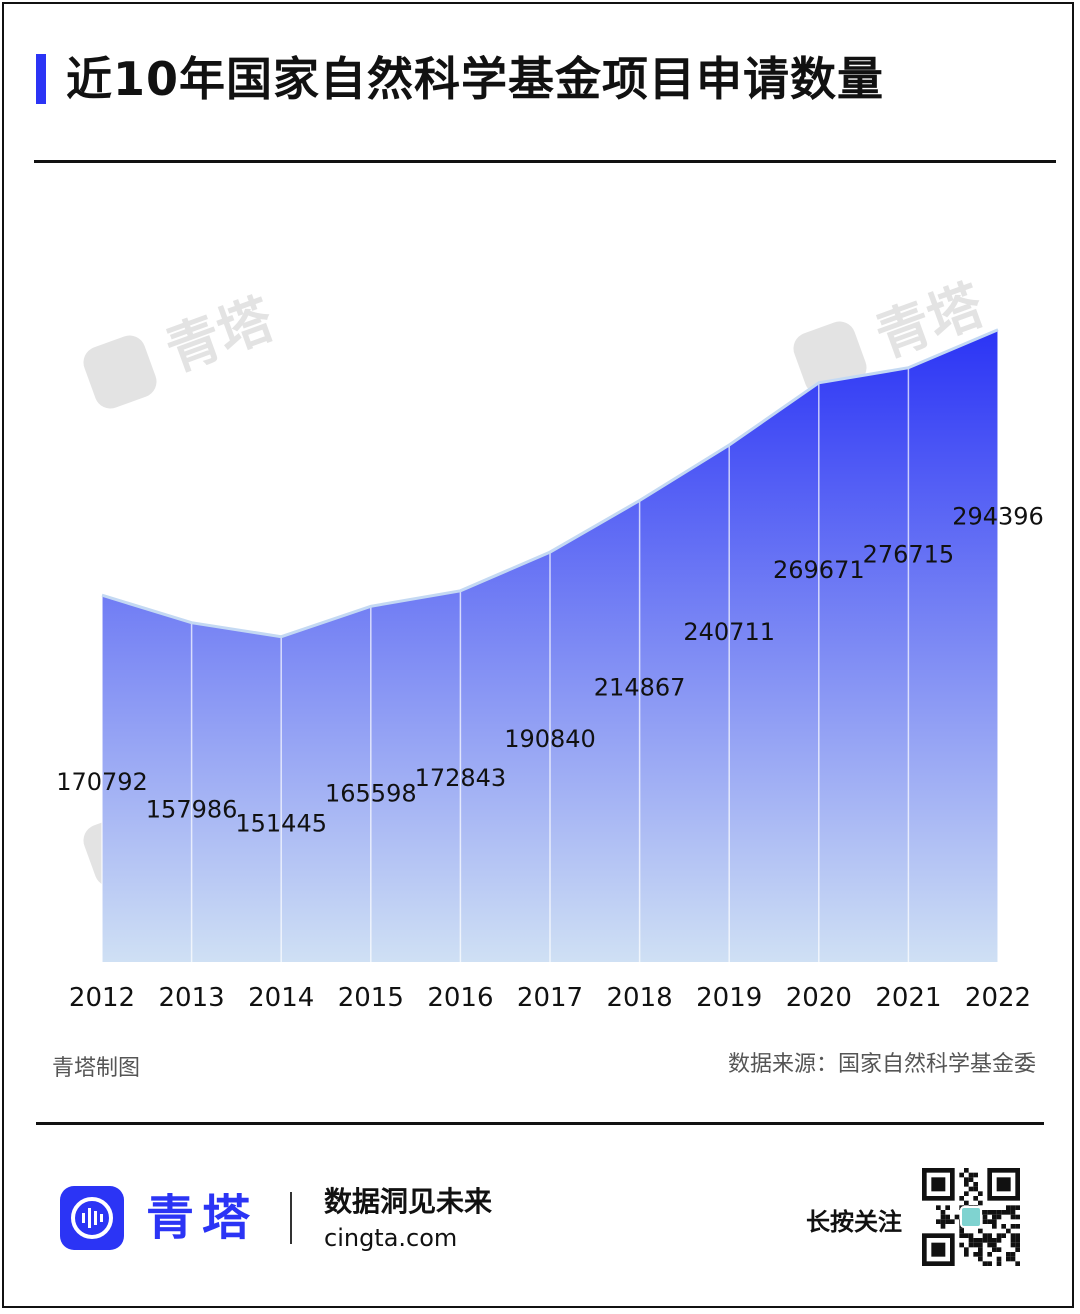 The width and height of the screenshot is (1080, 1314). I want to click on data-label: 294396, so click(998, 517).